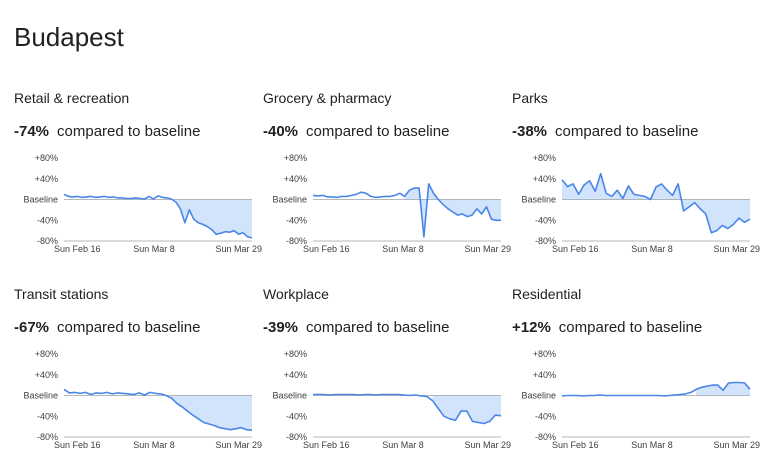 Image resolution: width=770 pixels, height=471 pixels. I want to click on change-summary: -38% compared to baseline, so click(605, 131).